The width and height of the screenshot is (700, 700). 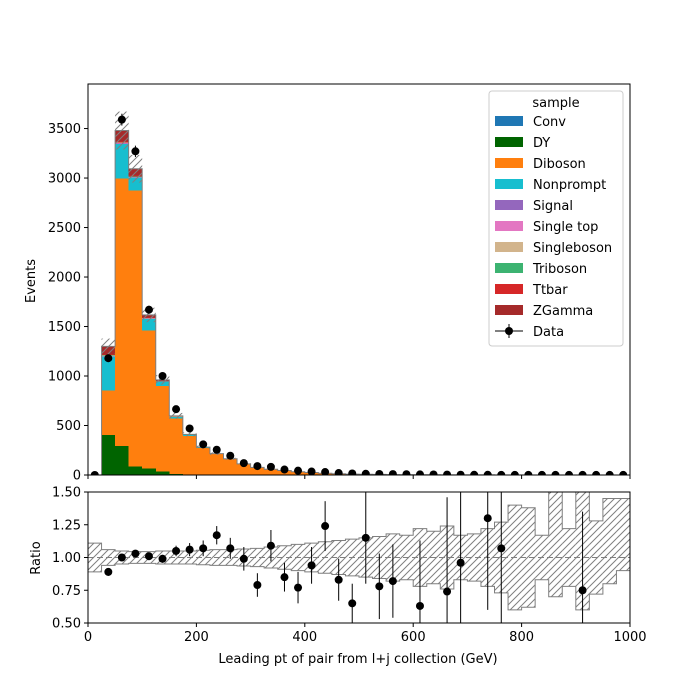 I want to click on y-tick-label: 0, so click(x=77, y=476).